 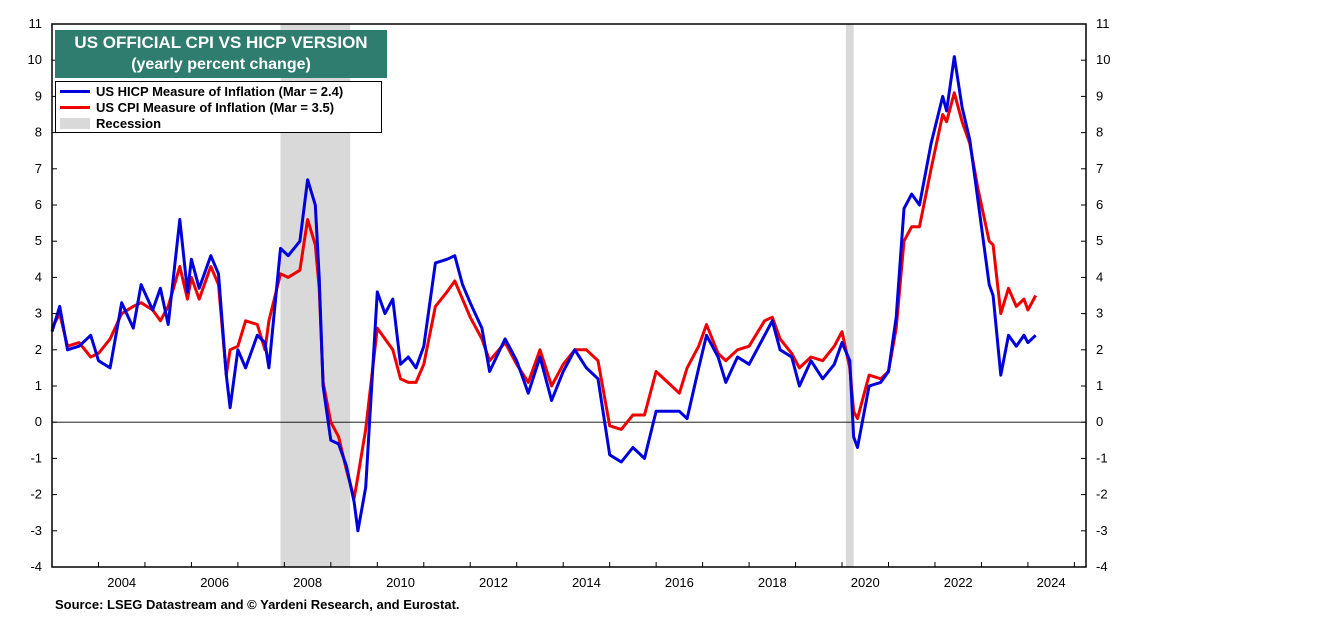 What do you see at coordinates (1102, 530) in the screenshot?
I see `right-tick-label: -3` at bounding box center [1102, 530].